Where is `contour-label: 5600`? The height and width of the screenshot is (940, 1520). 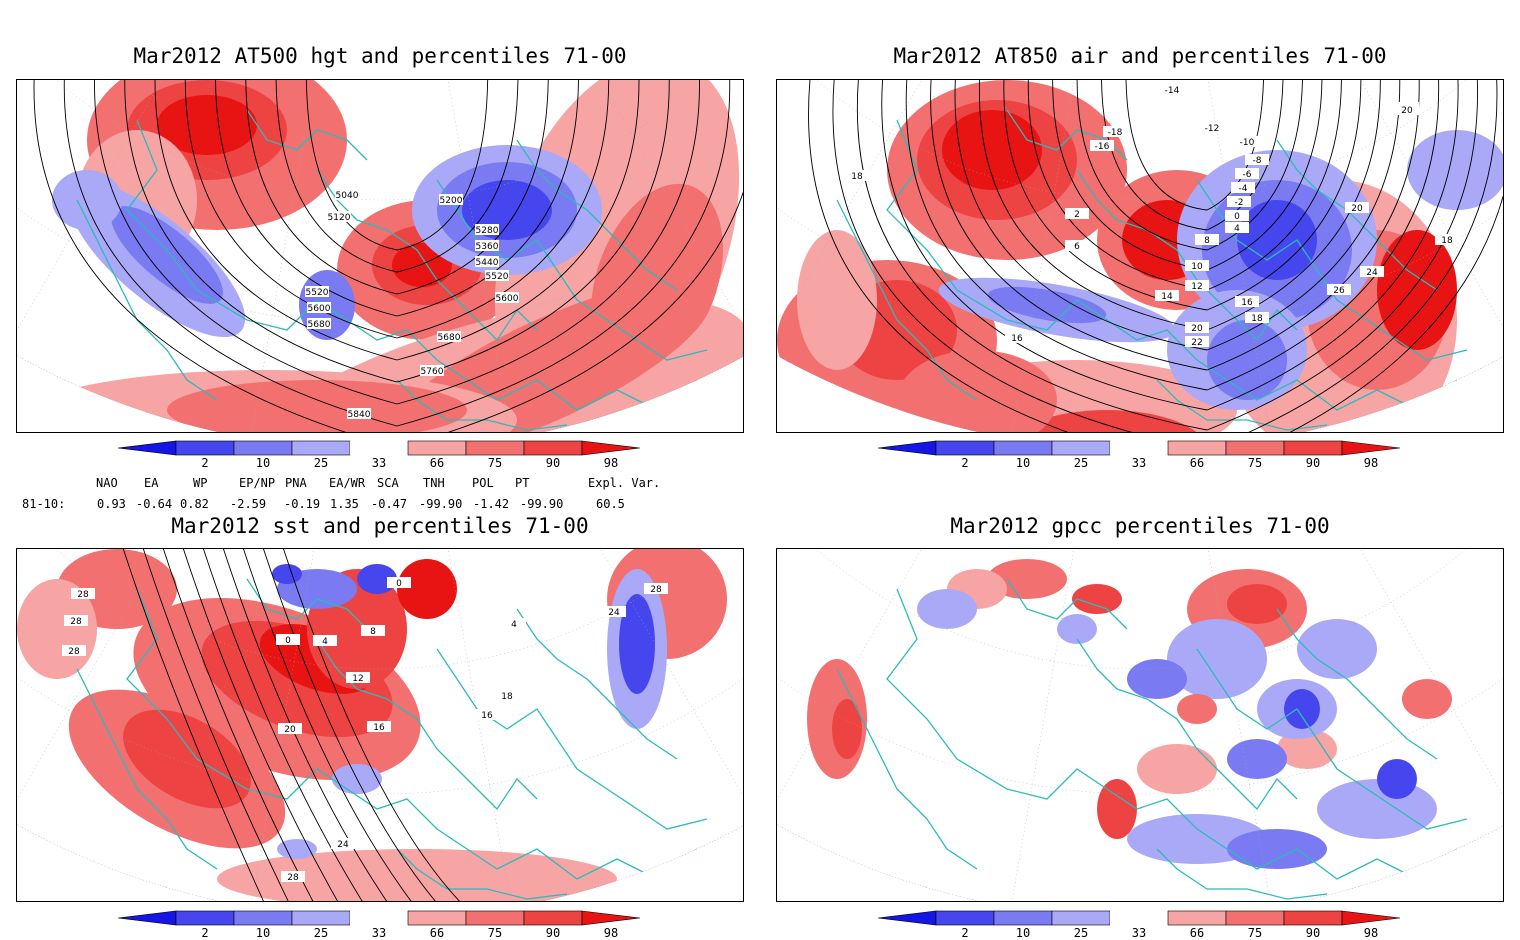 contour-label: 5600 is located at coordinates (507, 299).